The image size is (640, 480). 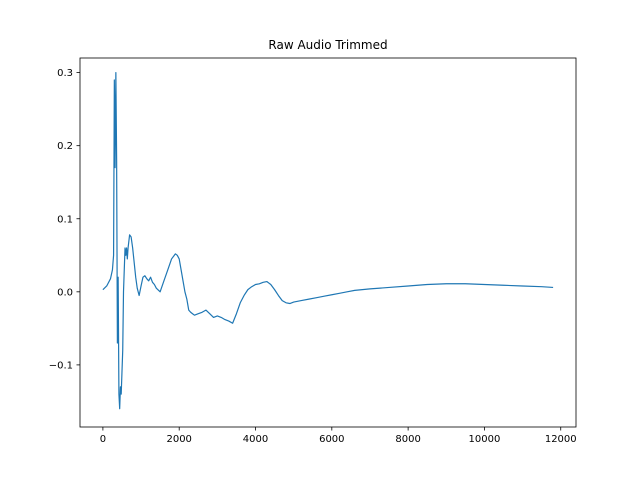 I want to click on y-tick-label: 0.1, so click(x=65, y=219).